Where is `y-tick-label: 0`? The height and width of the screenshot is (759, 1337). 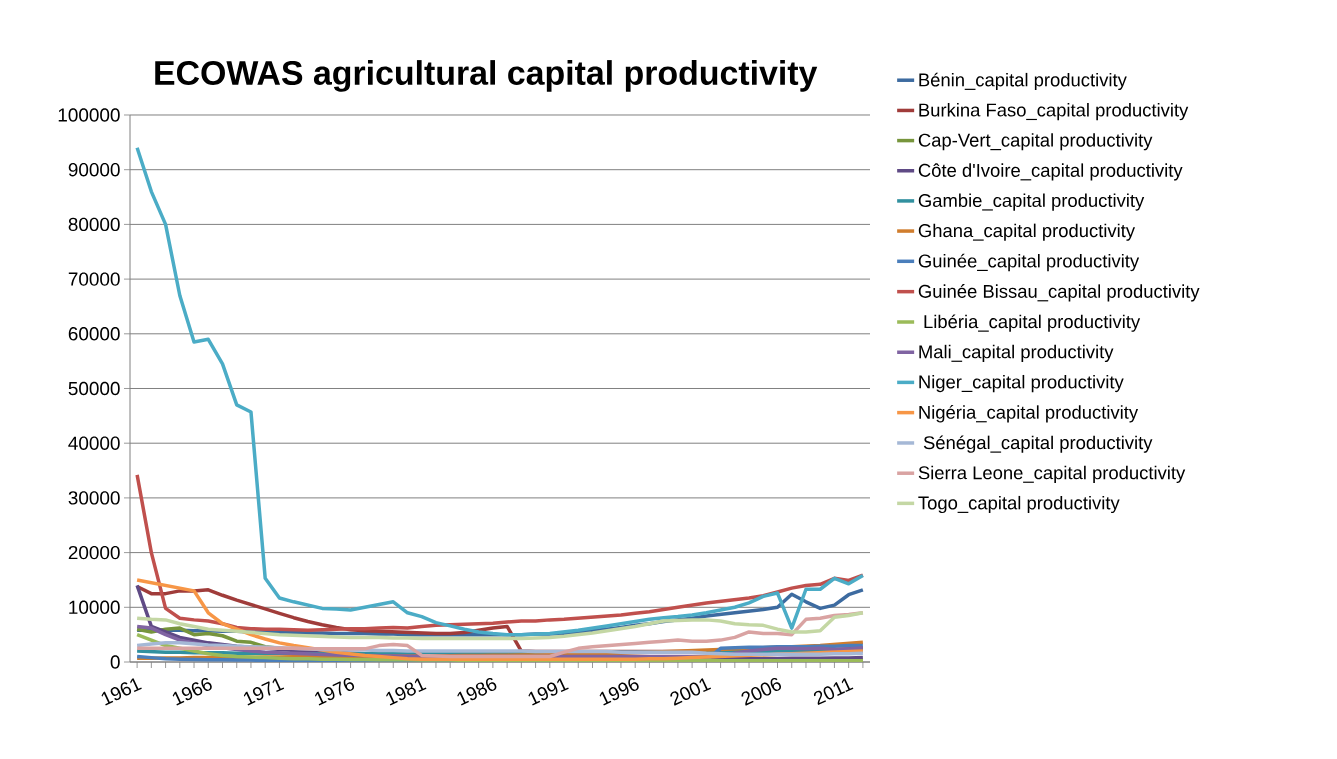 y-tick-label: 0 is located at coordinates (115, 662).